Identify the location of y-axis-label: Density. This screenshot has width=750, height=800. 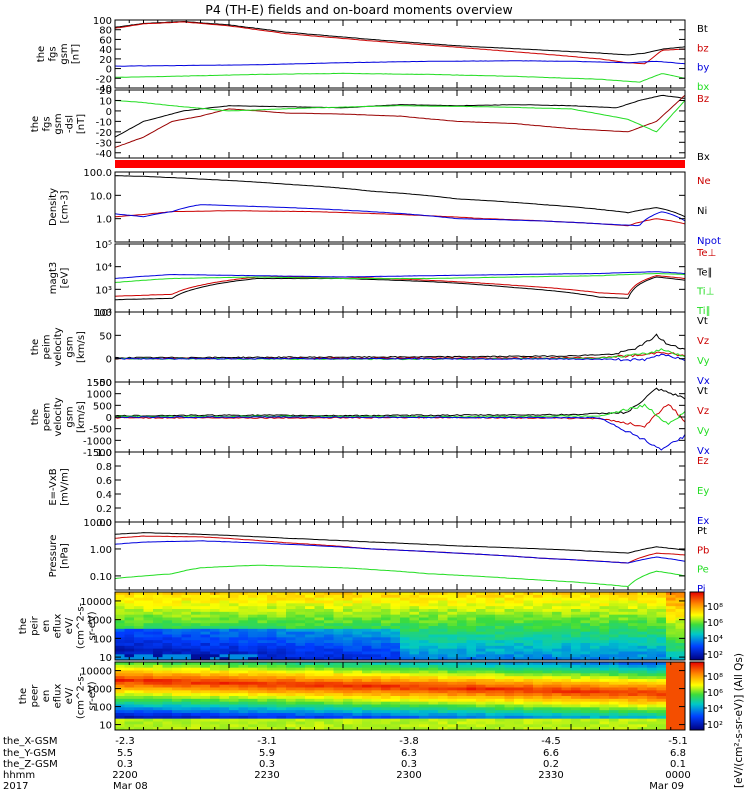
(53, 207).